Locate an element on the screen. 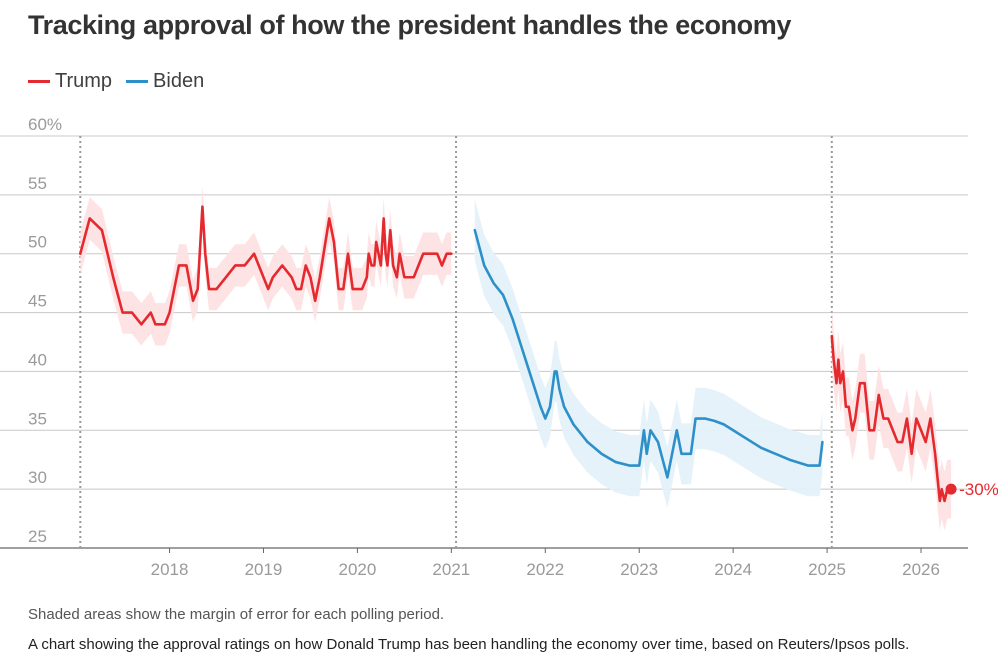  y-tick-label-55: 55 is located at coordinates (37, 183).